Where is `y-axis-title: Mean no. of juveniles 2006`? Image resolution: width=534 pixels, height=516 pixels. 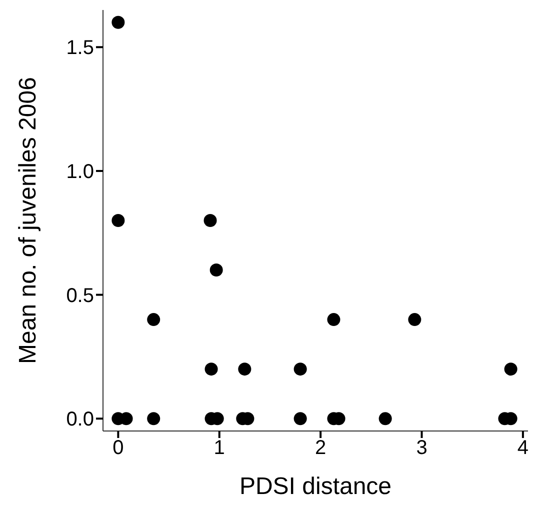
y-axis-title: Mean no. of juveniles 2006 is located at coordinates (28, 220).